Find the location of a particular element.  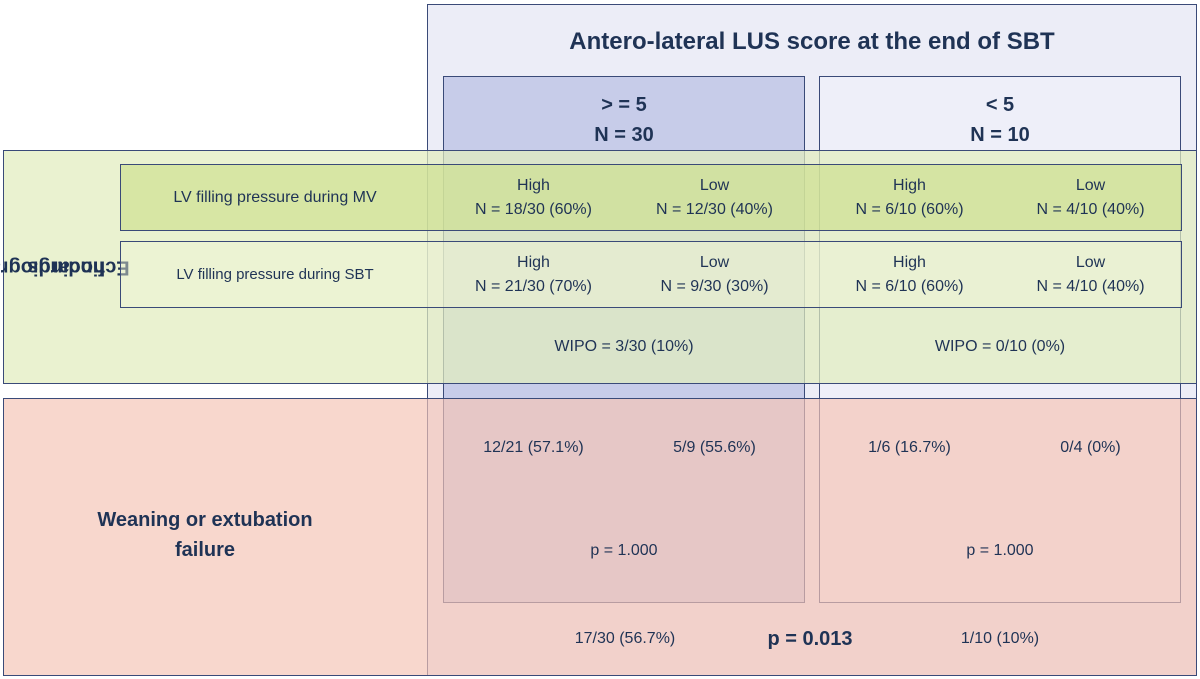

row-lv-pressure-sbt is located at coordinates (651, 274).